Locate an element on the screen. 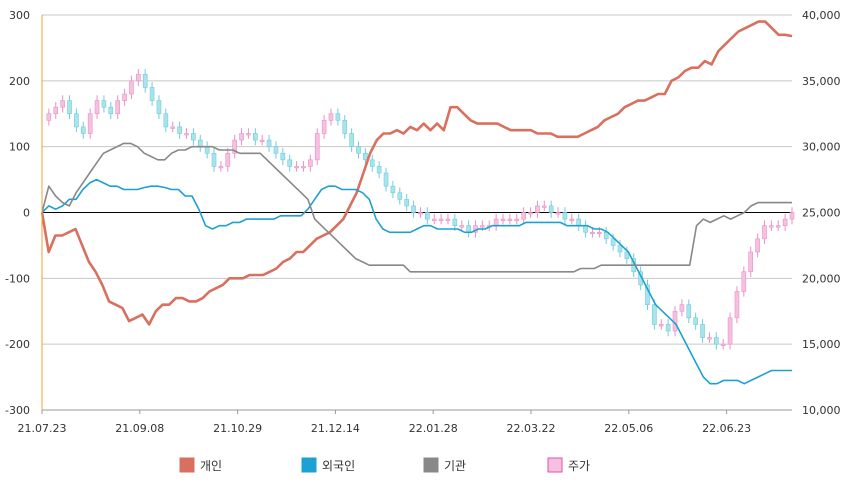 Image resolution: width=847 pixels, height=490 pixels. y-left-tick-label: -200 is located at coordinates (17, 344).